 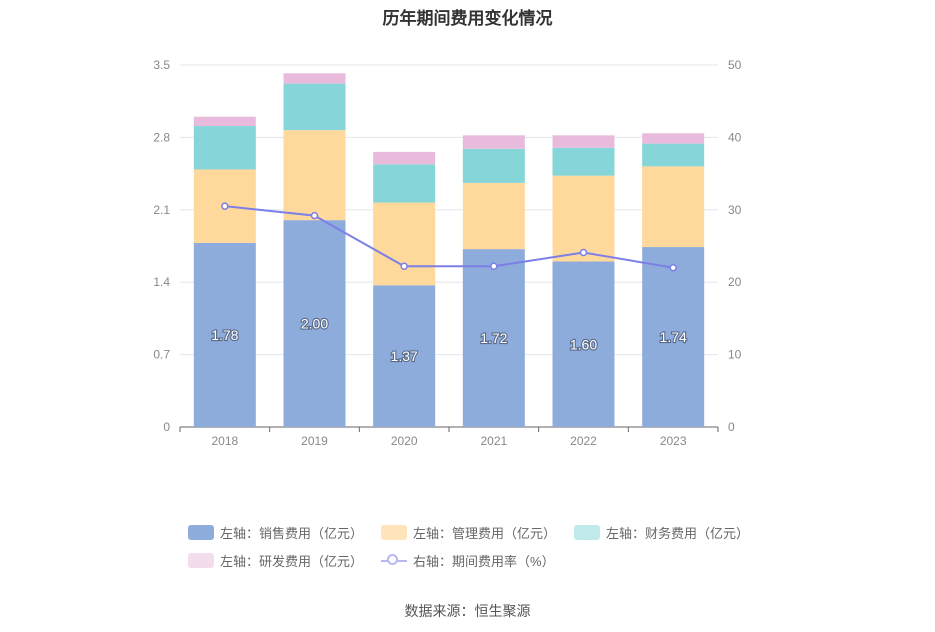 I want to click on legend-item-finance: 左轴：财务费用（亿元）, so click(x=661, y=532).